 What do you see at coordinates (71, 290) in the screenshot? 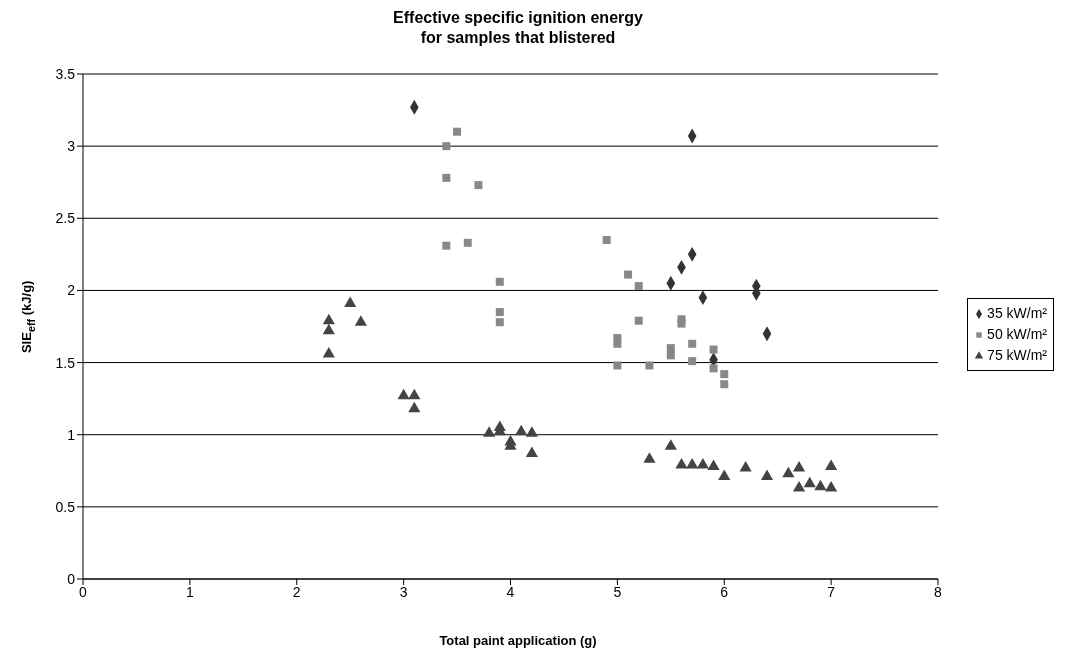
I see `y-tick-label: 2` at bounding box center [71, 290].